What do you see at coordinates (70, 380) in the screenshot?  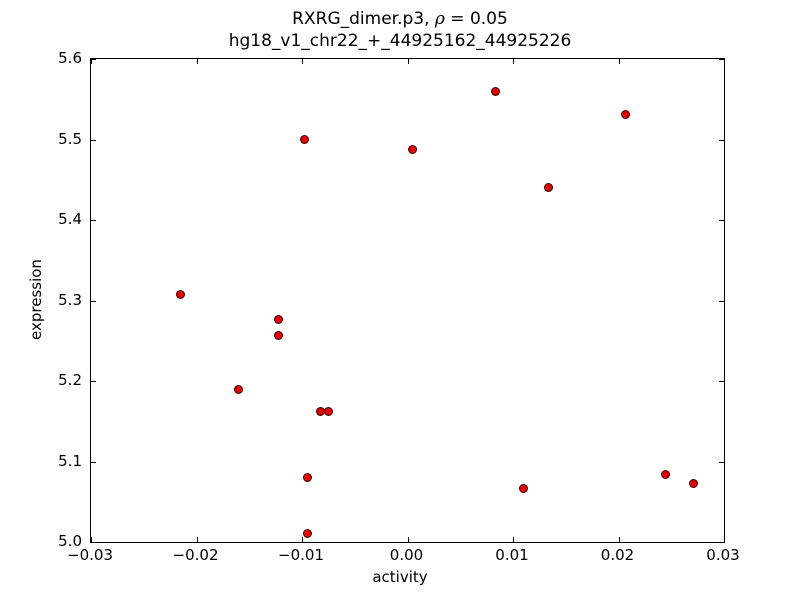 I see `y-tick-label-2: 5.2` at bounding box center [70, 380].